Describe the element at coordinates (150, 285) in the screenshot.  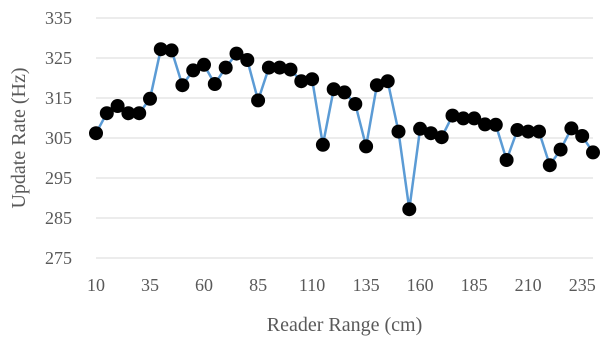
I see `x-tick-label: 35` at that location.